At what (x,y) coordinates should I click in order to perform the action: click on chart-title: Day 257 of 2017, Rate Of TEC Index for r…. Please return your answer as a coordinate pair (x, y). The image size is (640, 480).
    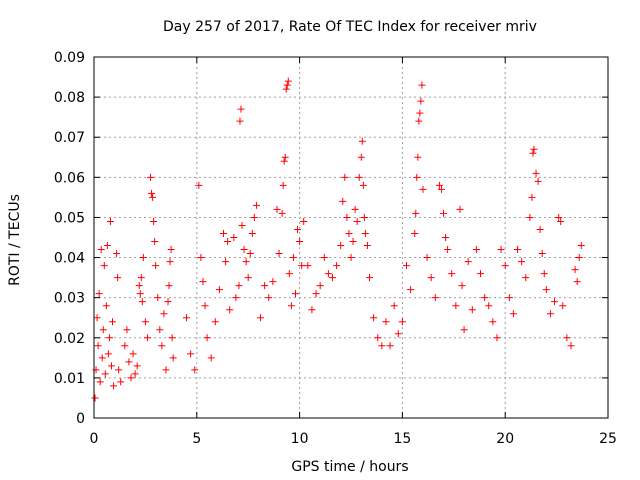
    Looking at the image, I should click on (350, 27).